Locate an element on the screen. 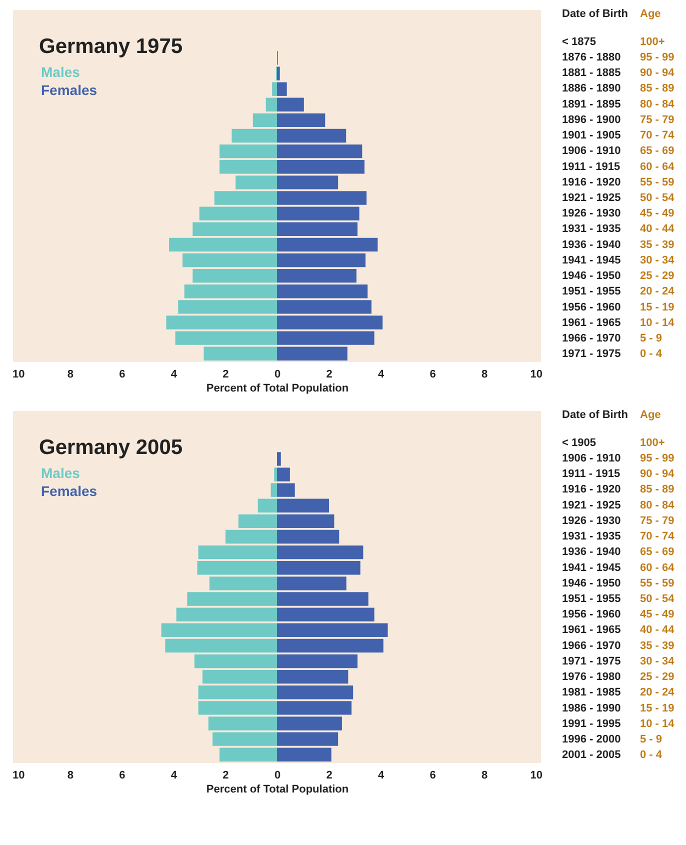  y-tick-label: 80 - 84 is located at coordinates (658, 505).